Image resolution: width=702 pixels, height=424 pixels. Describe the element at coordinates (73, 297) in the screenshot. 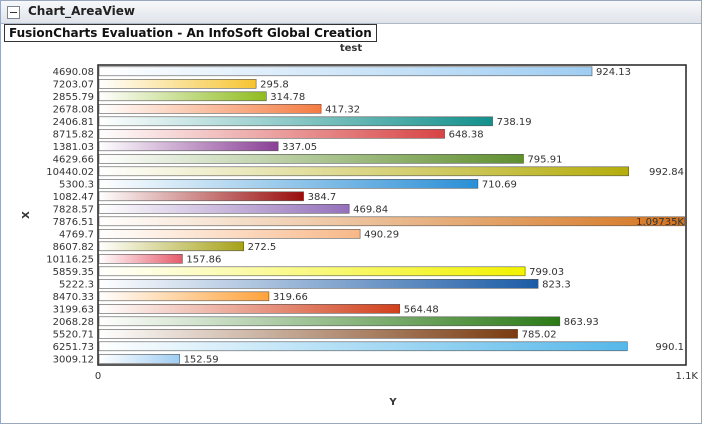

I see `category-label: 8470.33` at that location.